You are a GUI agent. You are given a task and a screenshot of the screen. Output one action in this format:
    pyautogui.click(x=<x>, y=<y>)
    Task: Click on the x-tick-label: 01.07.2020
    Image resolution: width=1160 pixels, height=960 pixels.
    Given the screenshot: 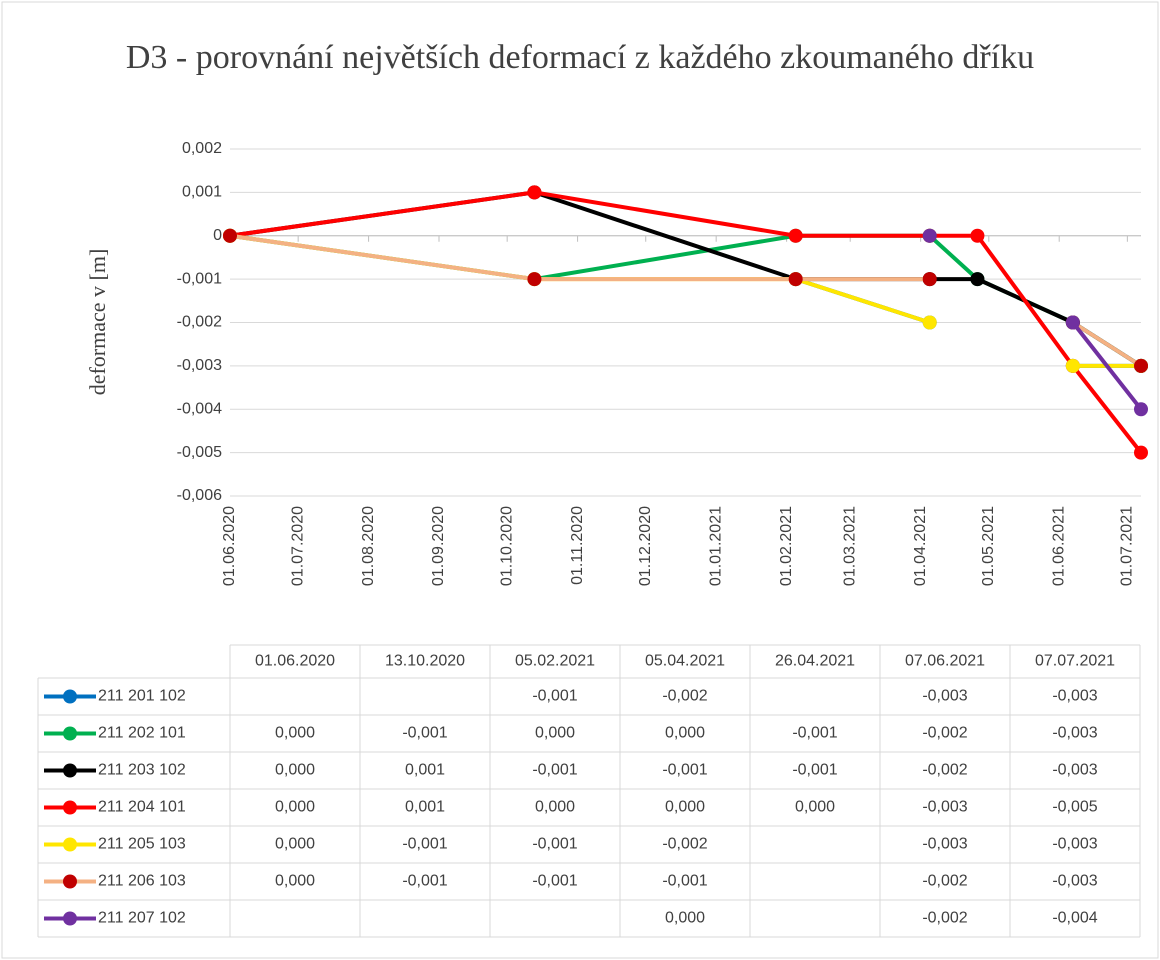 What is the action you would take?
    pyautogui.click(x=297, y=546)
    